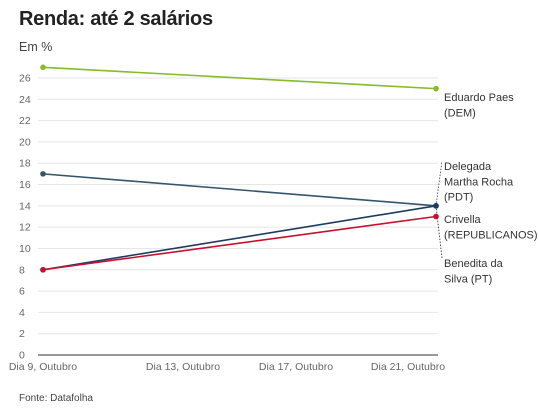 The width and height of the screenshot is (539, 415). I want to click on chart-title: Renda: até 2 salários, so click(116, 19).